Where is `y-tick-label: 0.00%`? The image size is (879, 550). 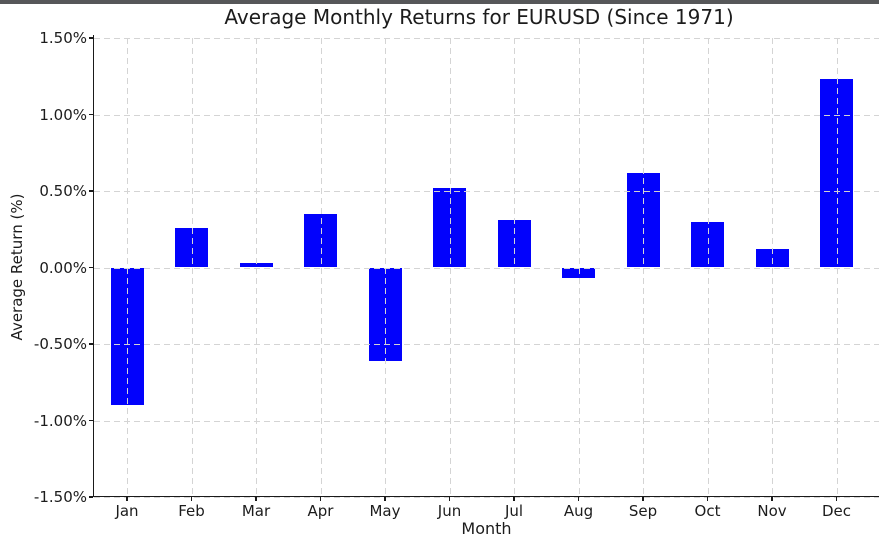 y-tick-label: 0.00% is located at coordinates (63, 267).